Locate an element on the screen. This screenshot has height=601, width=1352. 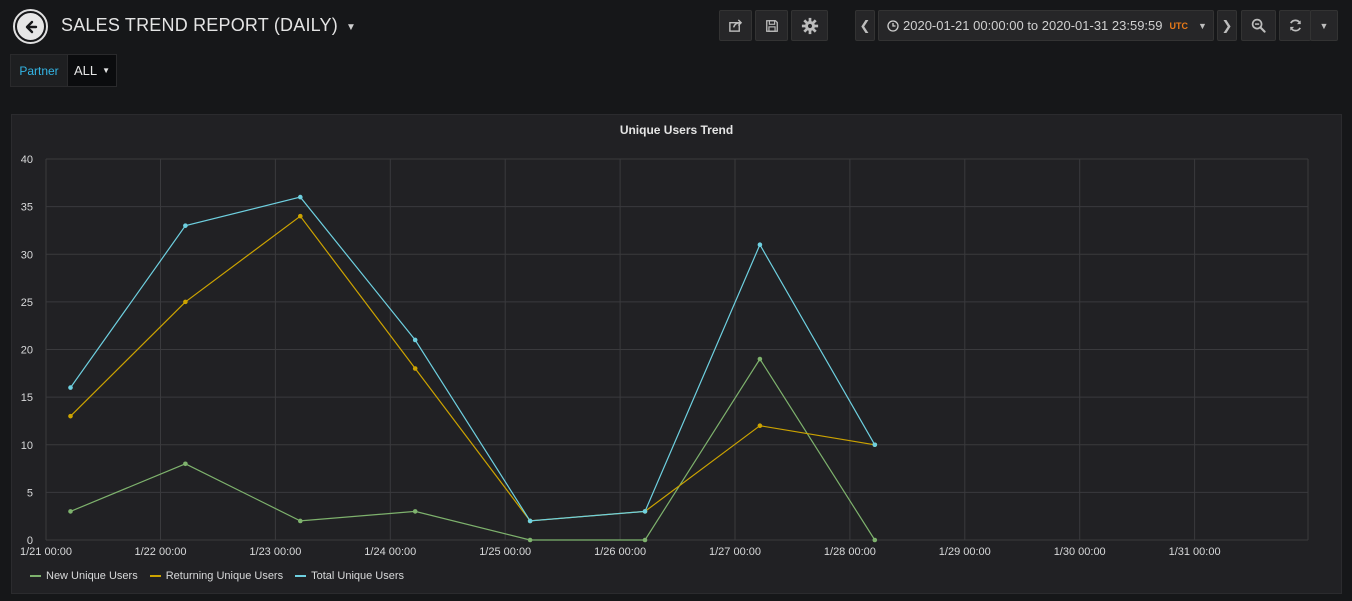
timezone-badge: UTC is located at coordinates (1179, 25).